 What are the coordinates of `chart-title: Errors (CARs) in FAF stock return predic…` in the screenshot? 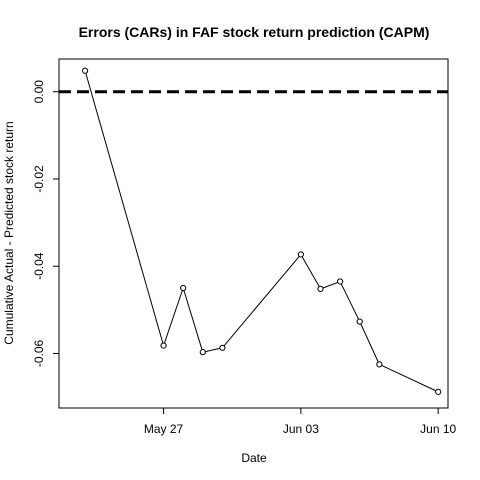 It's located at (254, 32).